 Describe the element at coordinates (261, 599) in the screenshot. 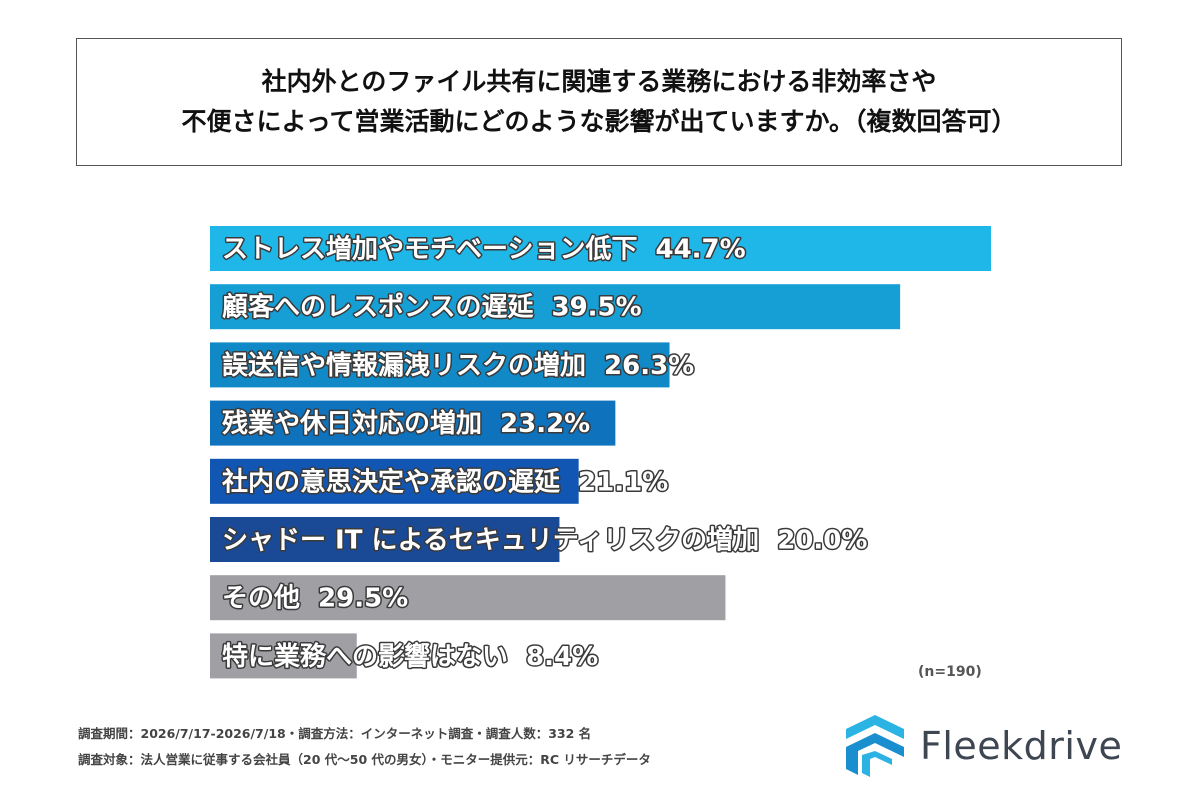

I see `category-label-7: その他` at that location.